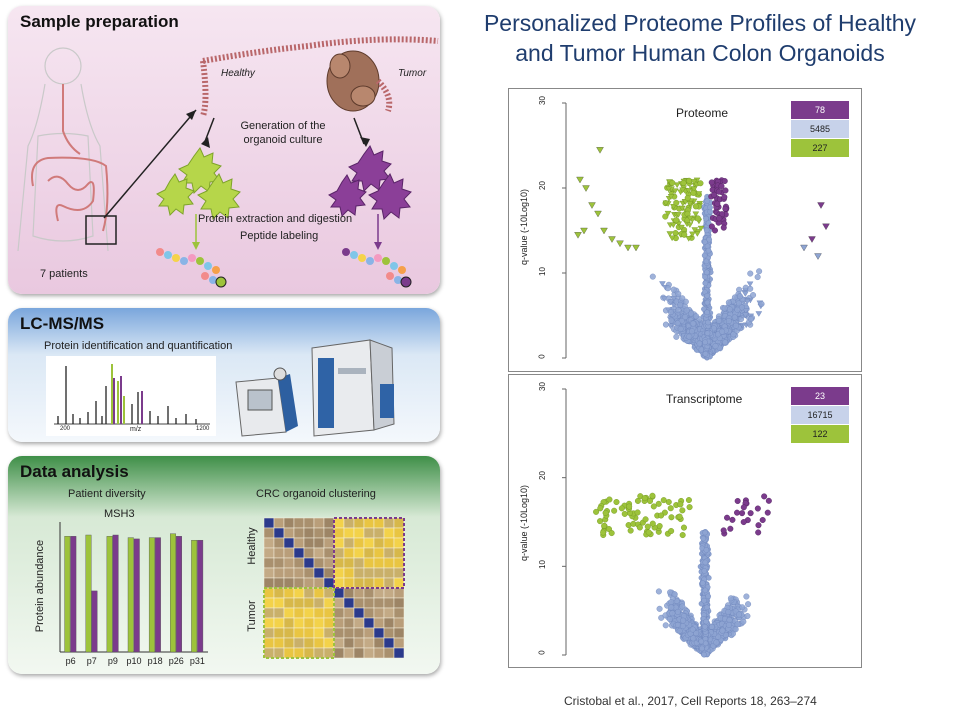 This screenshot has width=960, height=720. Describe the element at coordinates (377, 268) in the screenshot. I see `tumor-peptides` at that location.